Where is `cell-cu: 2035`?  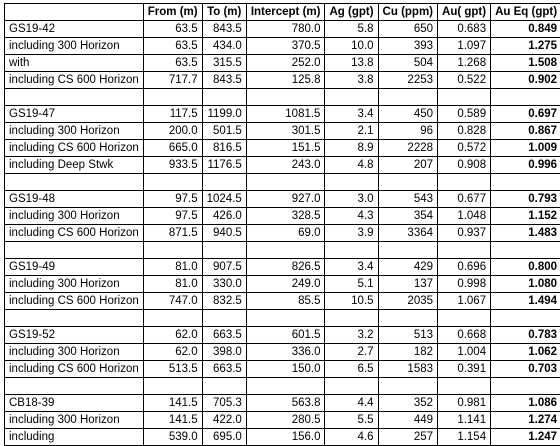 cell-cu: 2035 is located at coordinates (407, 301).